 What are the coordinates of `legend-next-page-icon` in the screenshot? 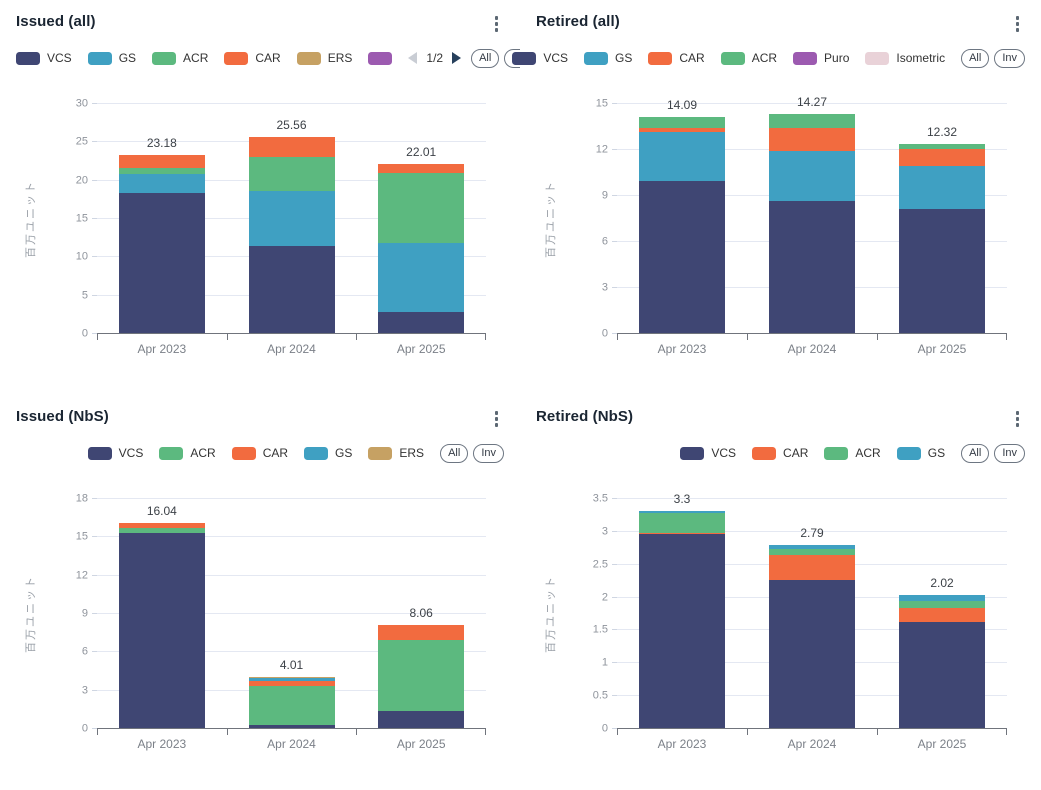 It's located at (457, 58).